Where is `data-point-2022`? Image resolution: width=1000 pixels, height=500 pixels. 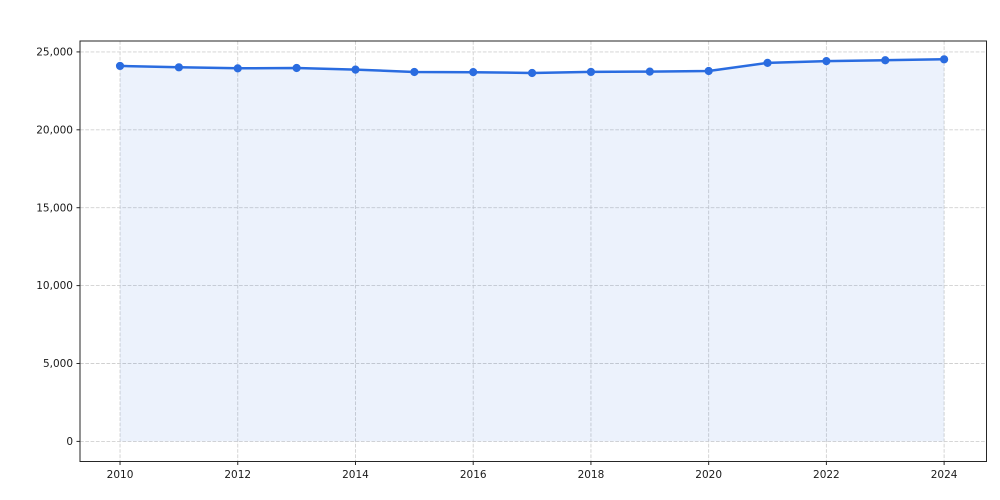
data-point-2022 is located at coordinates (826, 61).